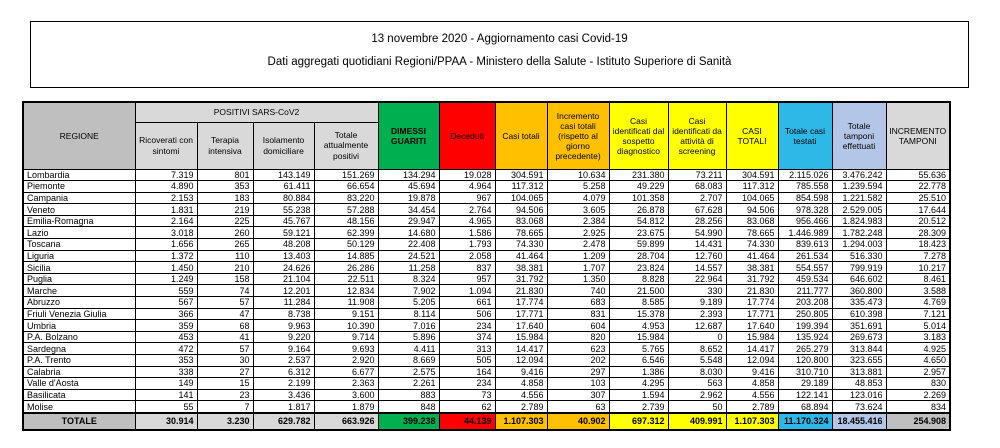  I want to click on value-cell: 4.890, so click(166, 186).